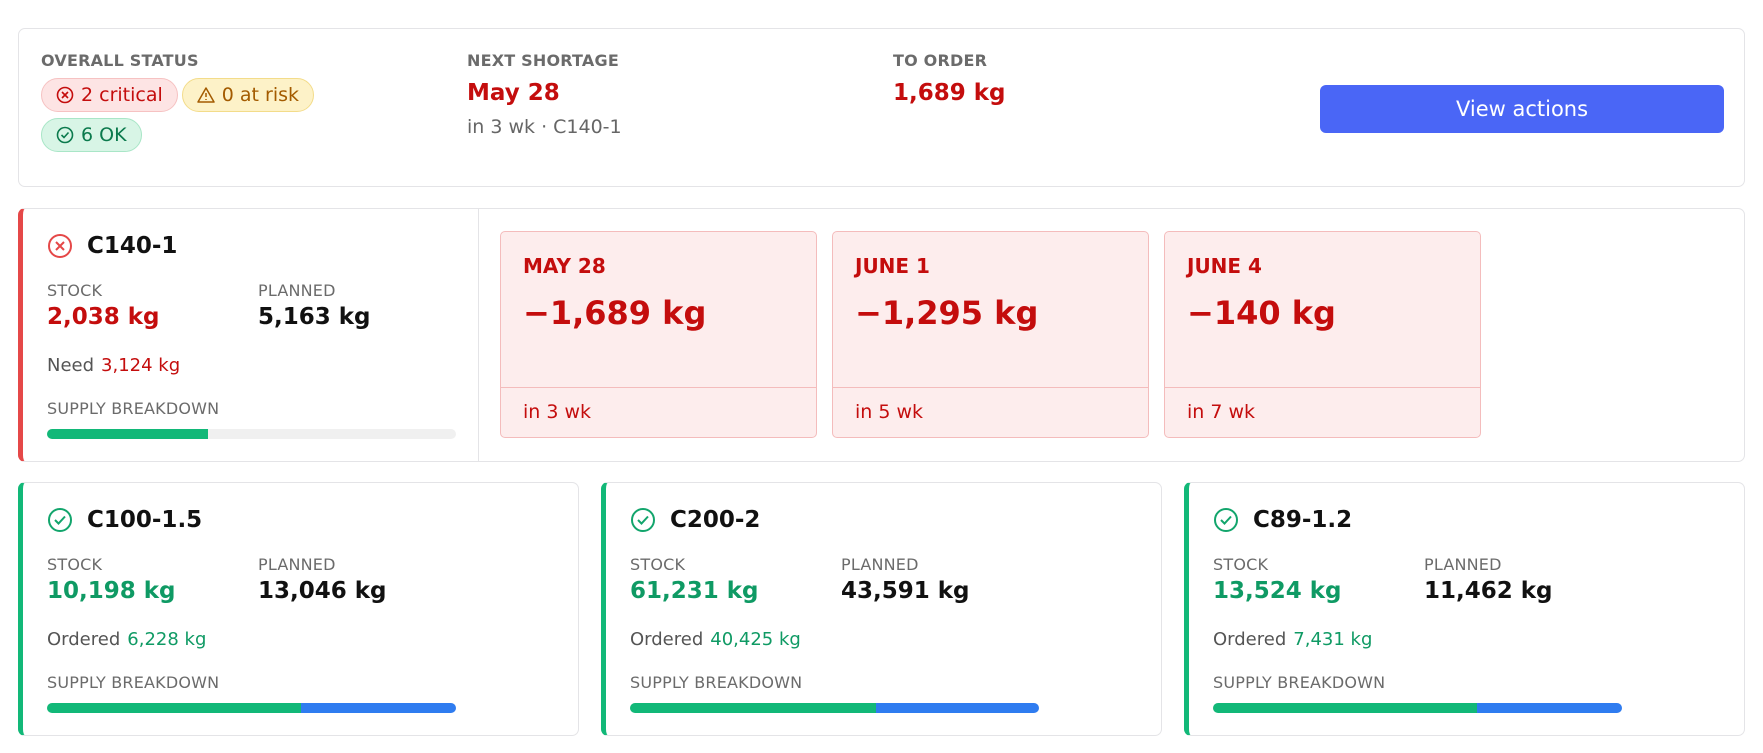  I want to click on view-actions-button: View actions, so click(1522, 109).